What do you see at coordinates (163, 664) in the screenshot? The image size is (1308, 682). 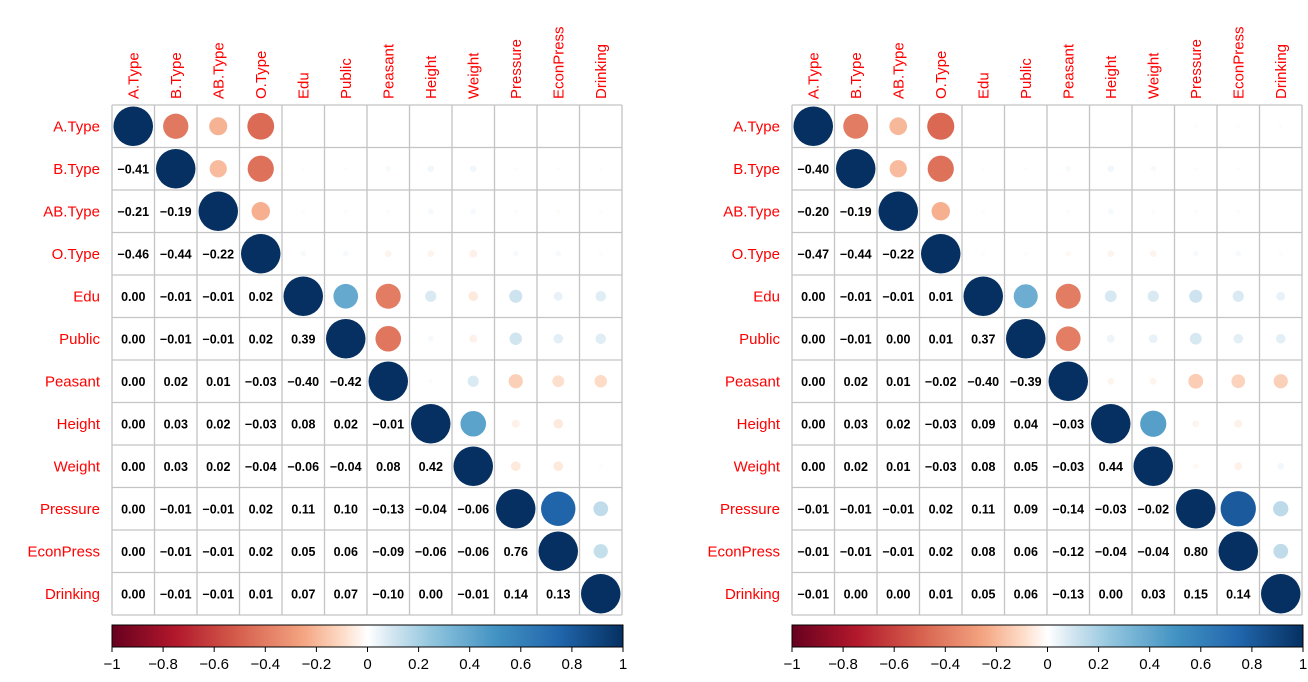 I see `colorbar-tick-label: −0.8` at bounding box center [163, 664].